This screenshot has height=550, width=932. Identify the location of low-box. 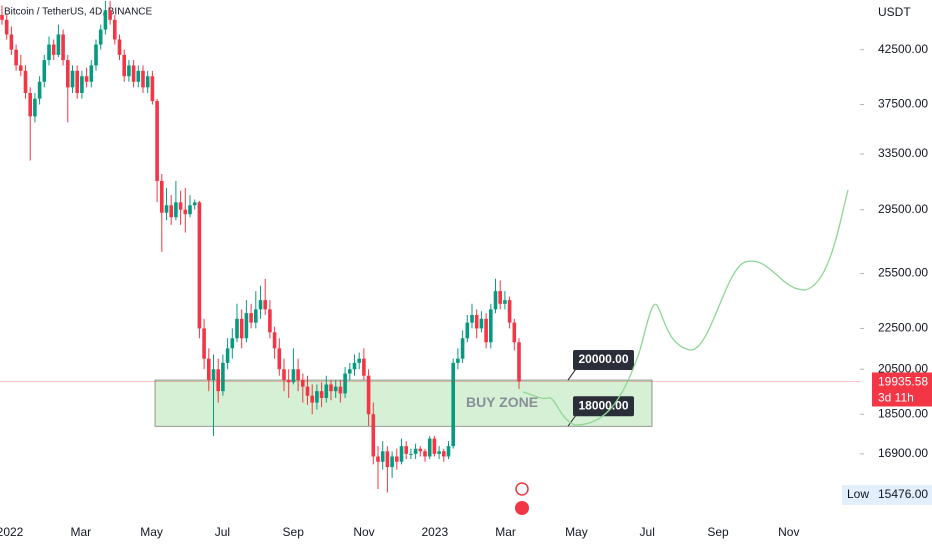
(887, 495).